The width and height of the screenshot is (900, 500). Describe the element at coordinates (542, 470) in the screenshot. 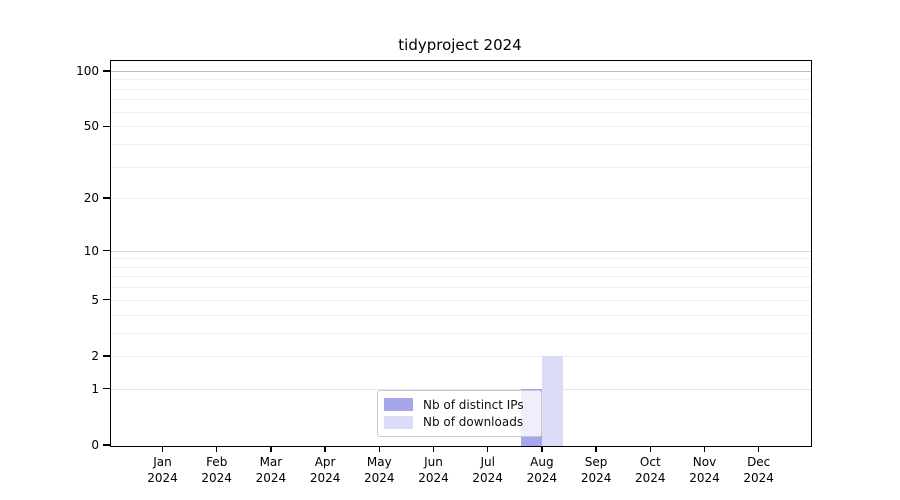

I see `x-axis-tick-label: Aug 2024` at that location.